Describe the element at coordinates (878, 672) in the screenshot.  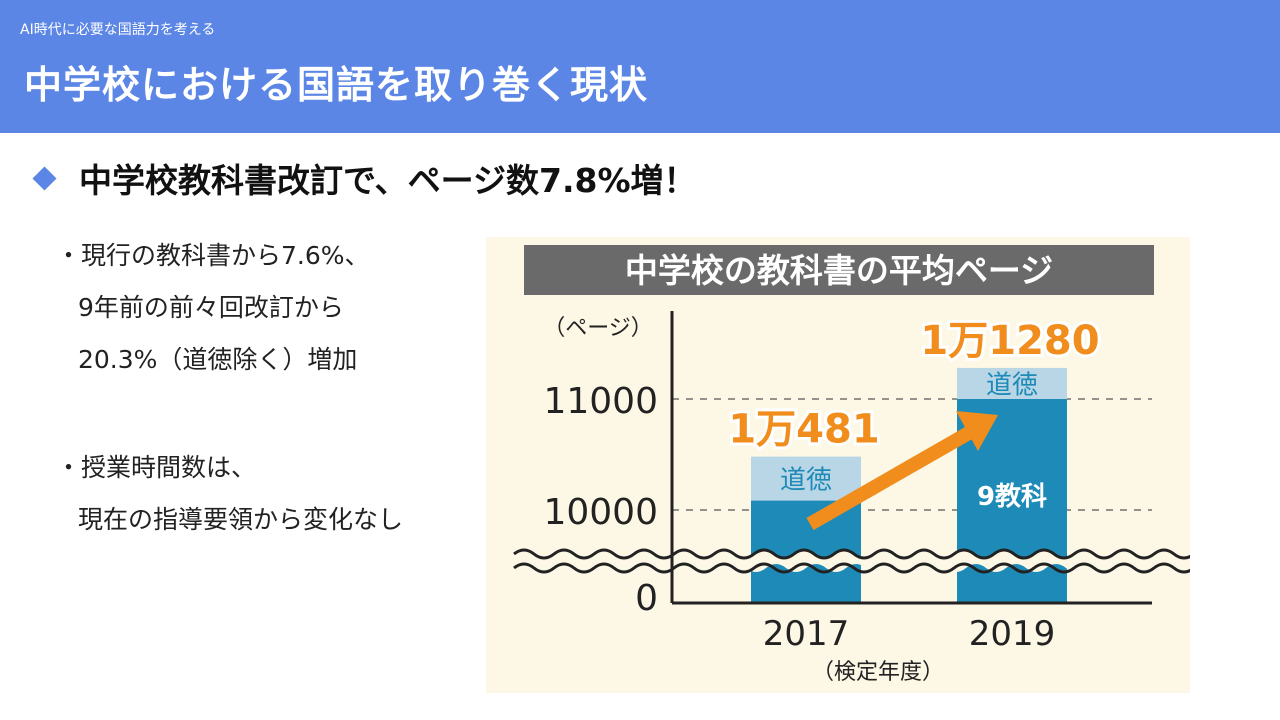
I see `x-axis-label: （検定年度）` at that location.